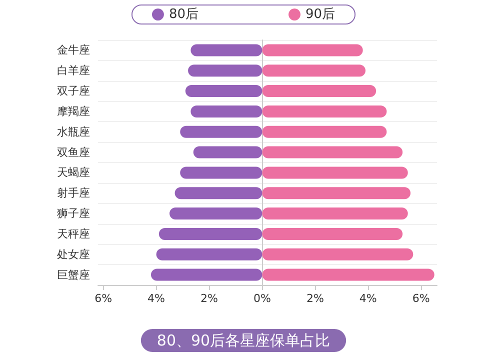 This screenshot has width=487, height=360. I want to click on y-tick-label: 处女座, so click(73, 254).